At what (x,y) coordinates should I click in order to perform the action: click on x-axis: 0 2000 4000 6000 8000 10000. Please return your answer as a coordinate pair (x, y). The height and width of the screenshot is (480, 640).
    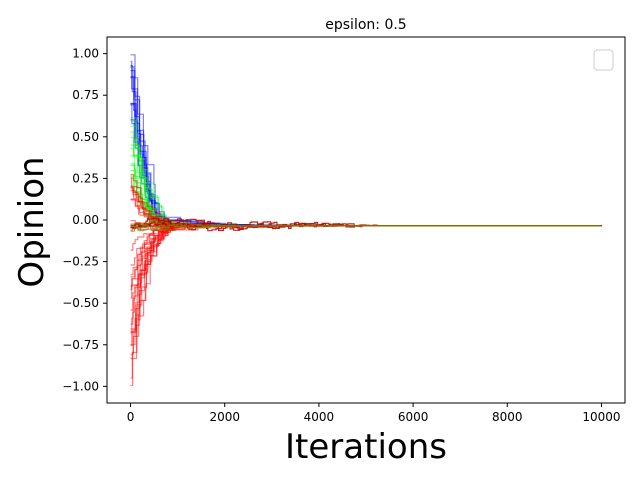
    Looking at the image, I should click on (374, 413).